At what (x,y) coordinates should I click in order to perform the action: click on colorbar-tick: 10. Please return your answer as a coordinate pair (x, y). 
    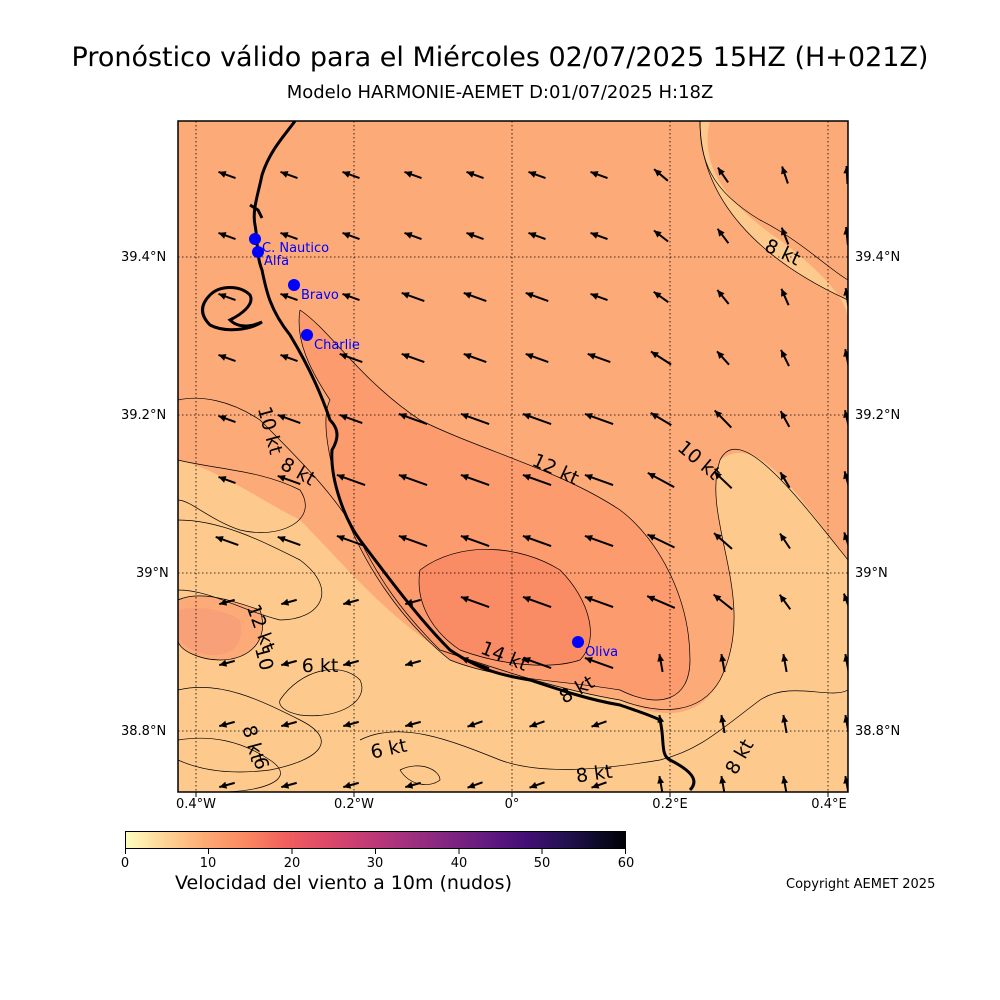
    Looking at the image, I should click on (208, 863).